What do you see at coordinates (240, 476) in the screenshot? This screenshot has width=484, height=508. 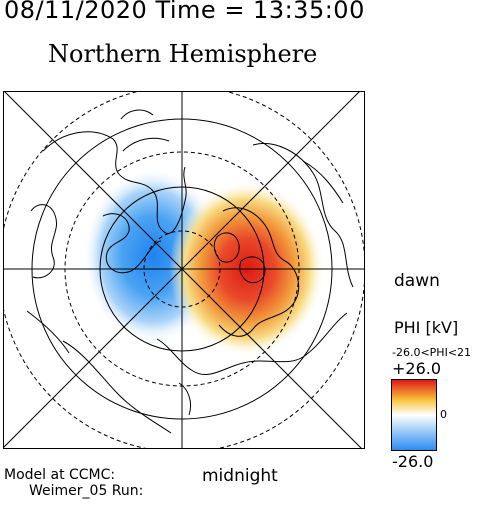 I see `midnight-label: midnight` at bounding box center [240, 476].